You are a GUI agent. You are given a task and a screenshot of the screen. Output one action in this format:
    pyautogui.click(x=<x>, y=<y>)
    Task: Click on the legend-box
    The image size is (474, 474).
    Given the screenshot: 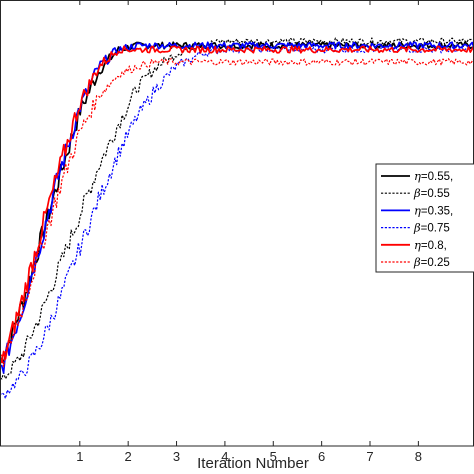 What is the action you would take?
    pyautogui.click(x=424, y=218)
    